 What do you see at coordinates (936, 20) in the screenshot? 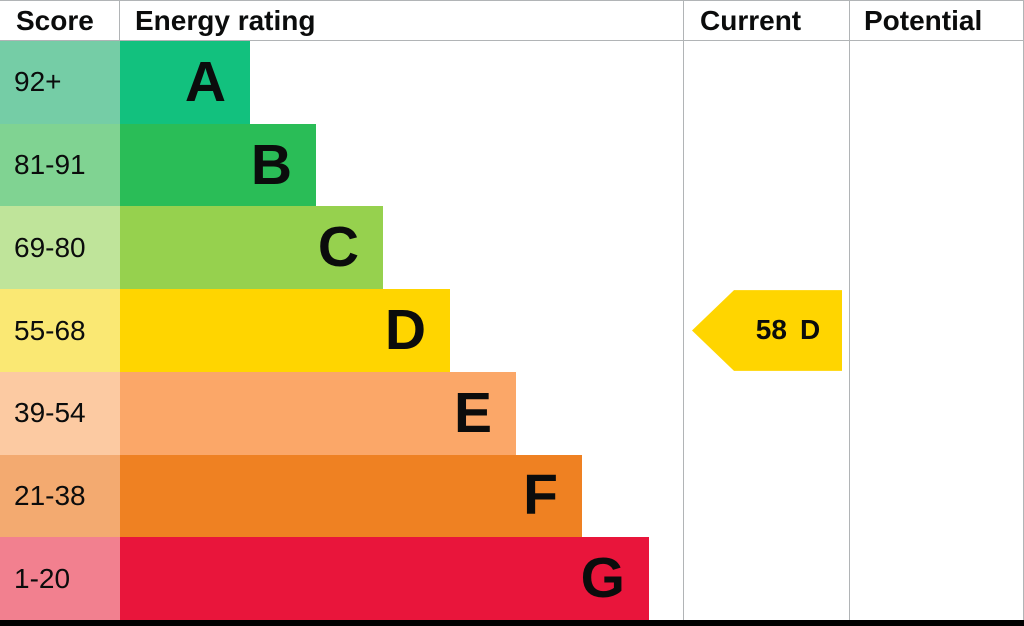
I see `header-potential: Potential` at bounding box center [936, 20].